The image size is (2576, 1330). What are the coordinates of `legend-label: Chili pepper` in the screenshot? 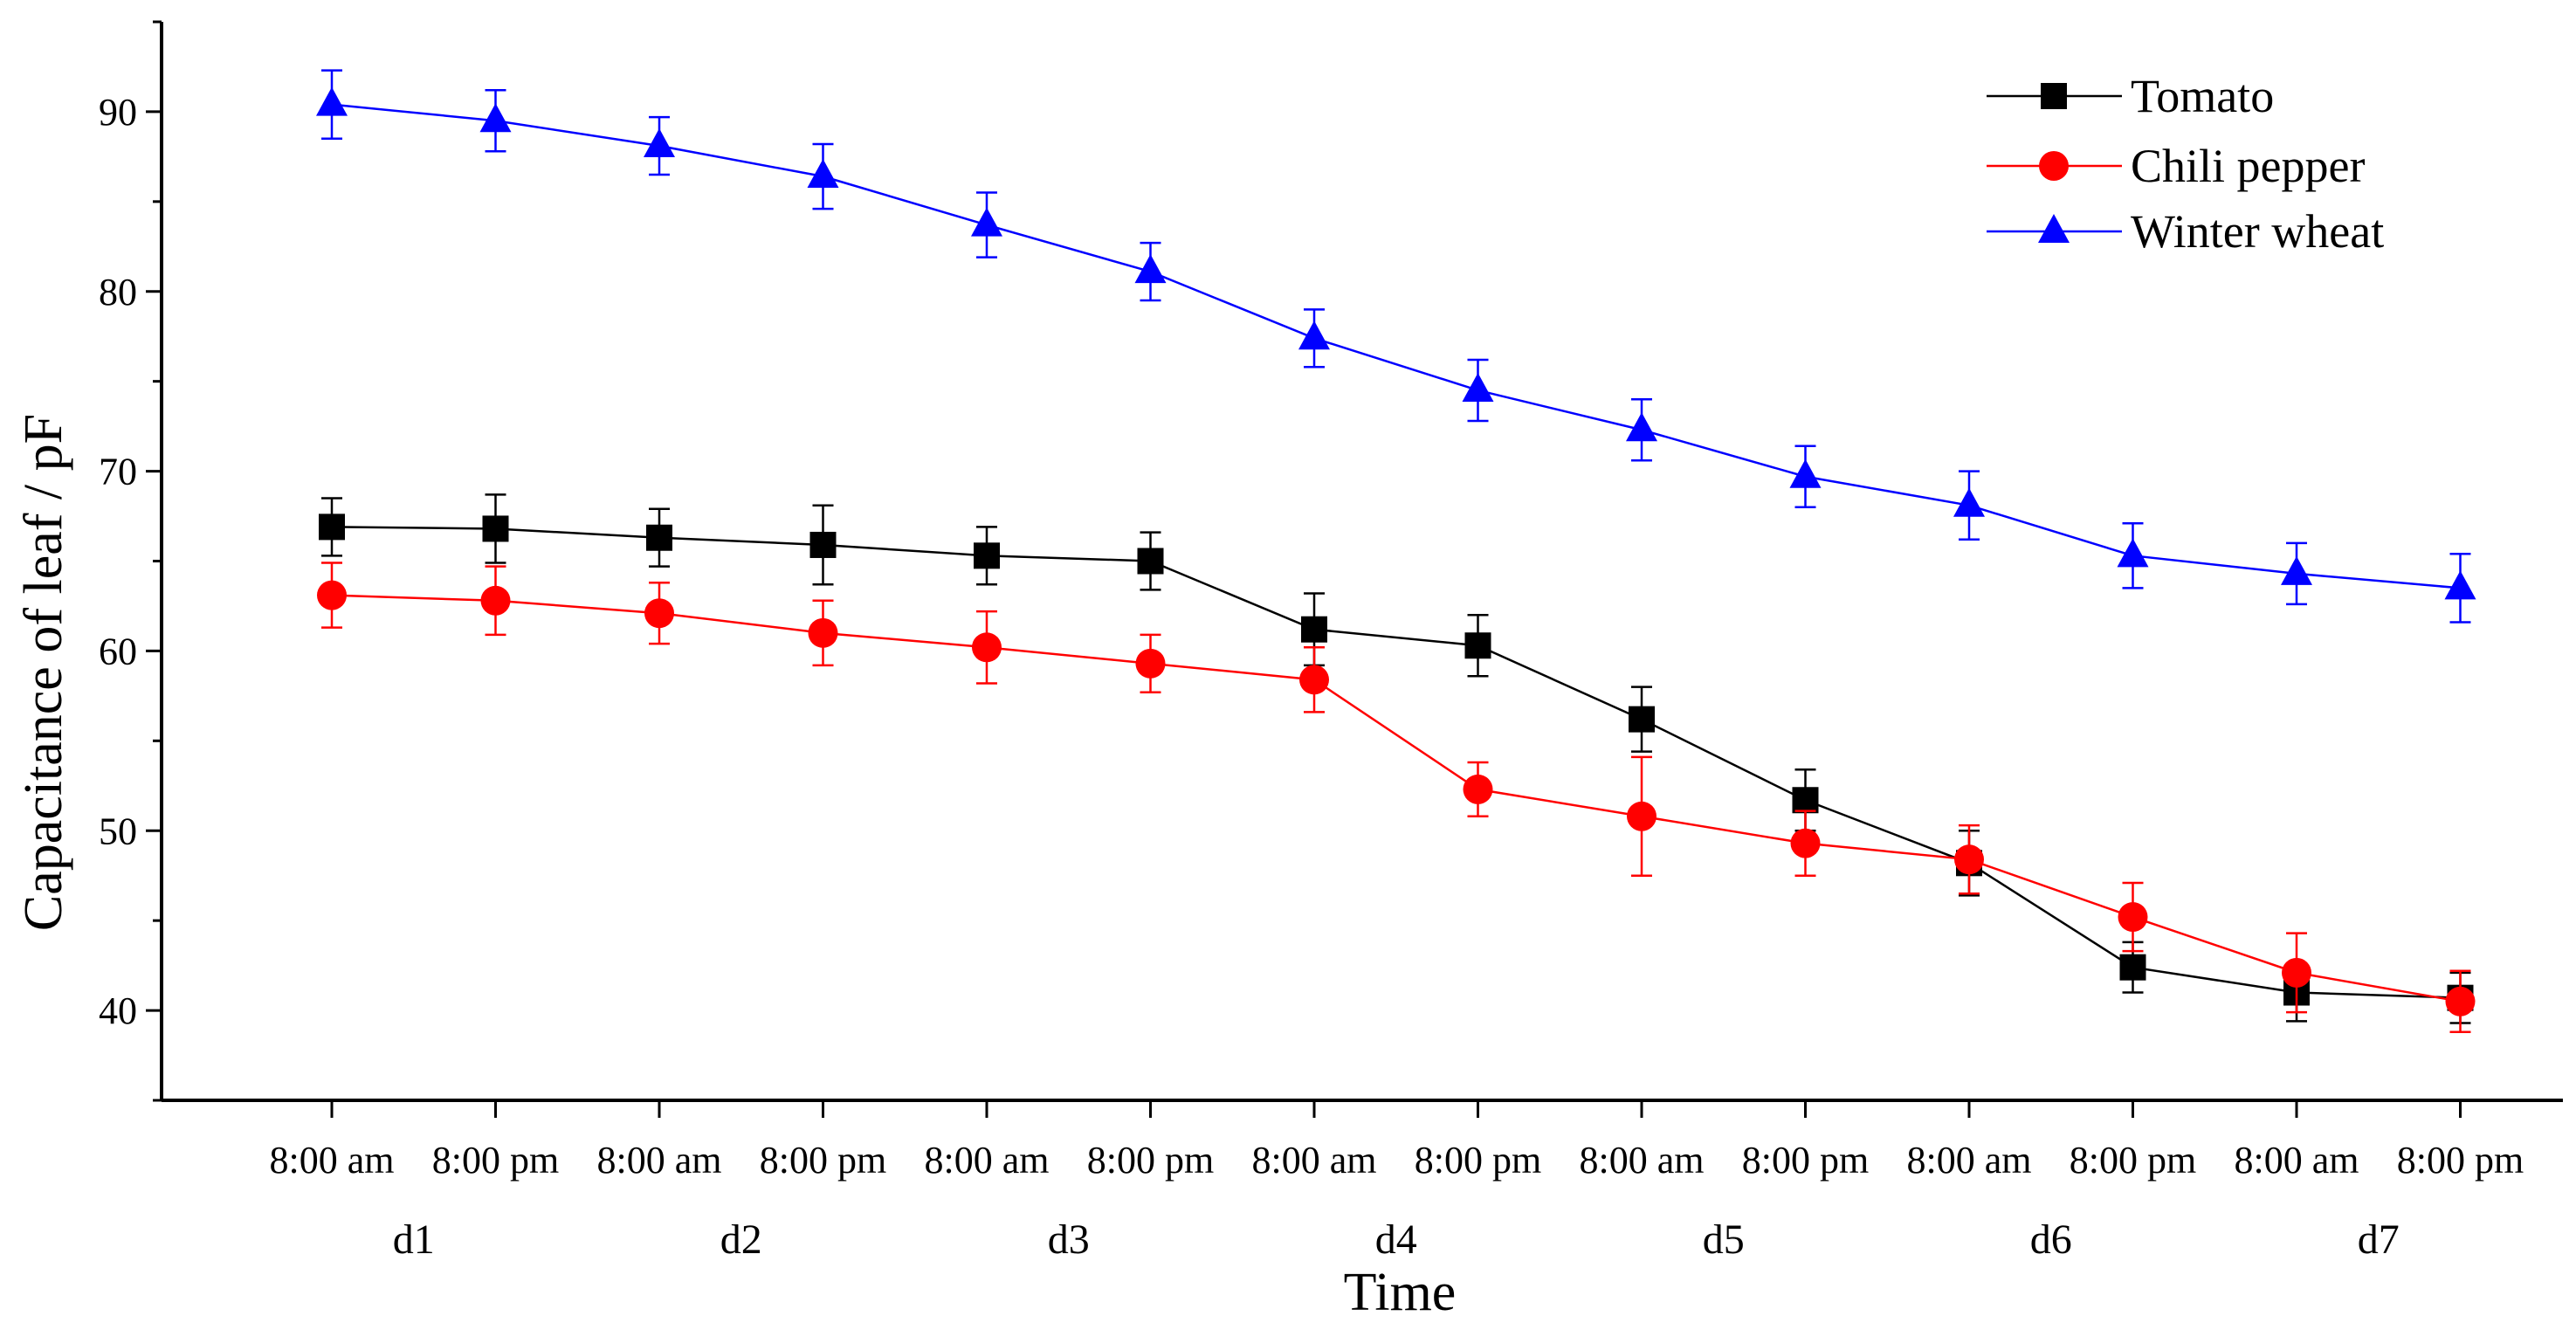 It's located at (2248, 166).